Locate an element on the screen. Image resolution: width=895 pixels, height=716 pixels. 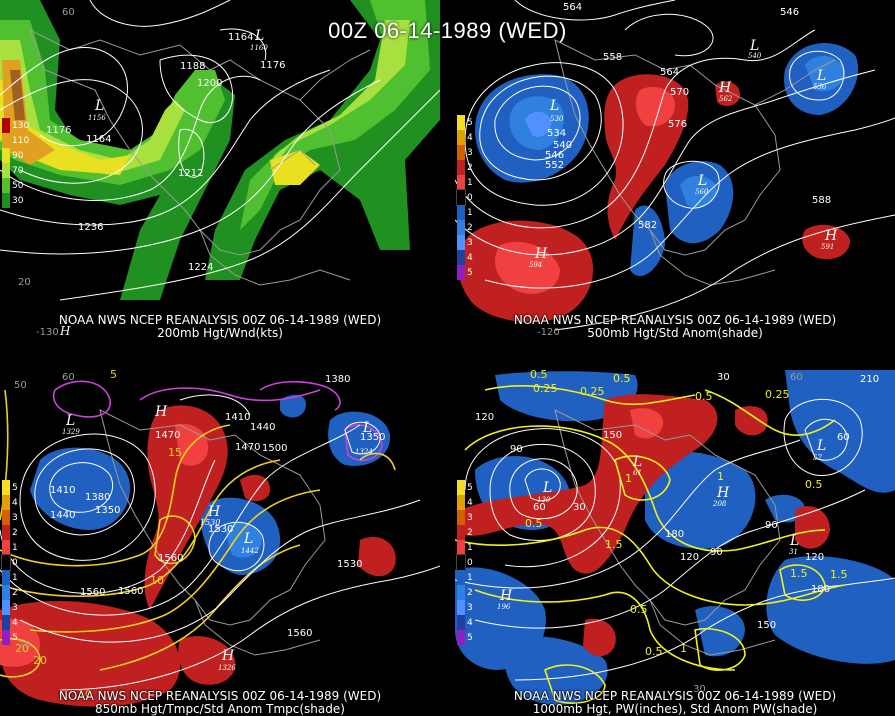
contour-label: 564 is located at coordinates (669, 72).